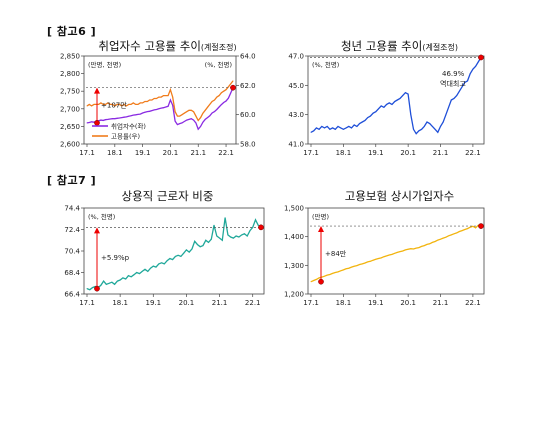  I want to click on chart1-title-note: (계절조정), so click(218, 47).